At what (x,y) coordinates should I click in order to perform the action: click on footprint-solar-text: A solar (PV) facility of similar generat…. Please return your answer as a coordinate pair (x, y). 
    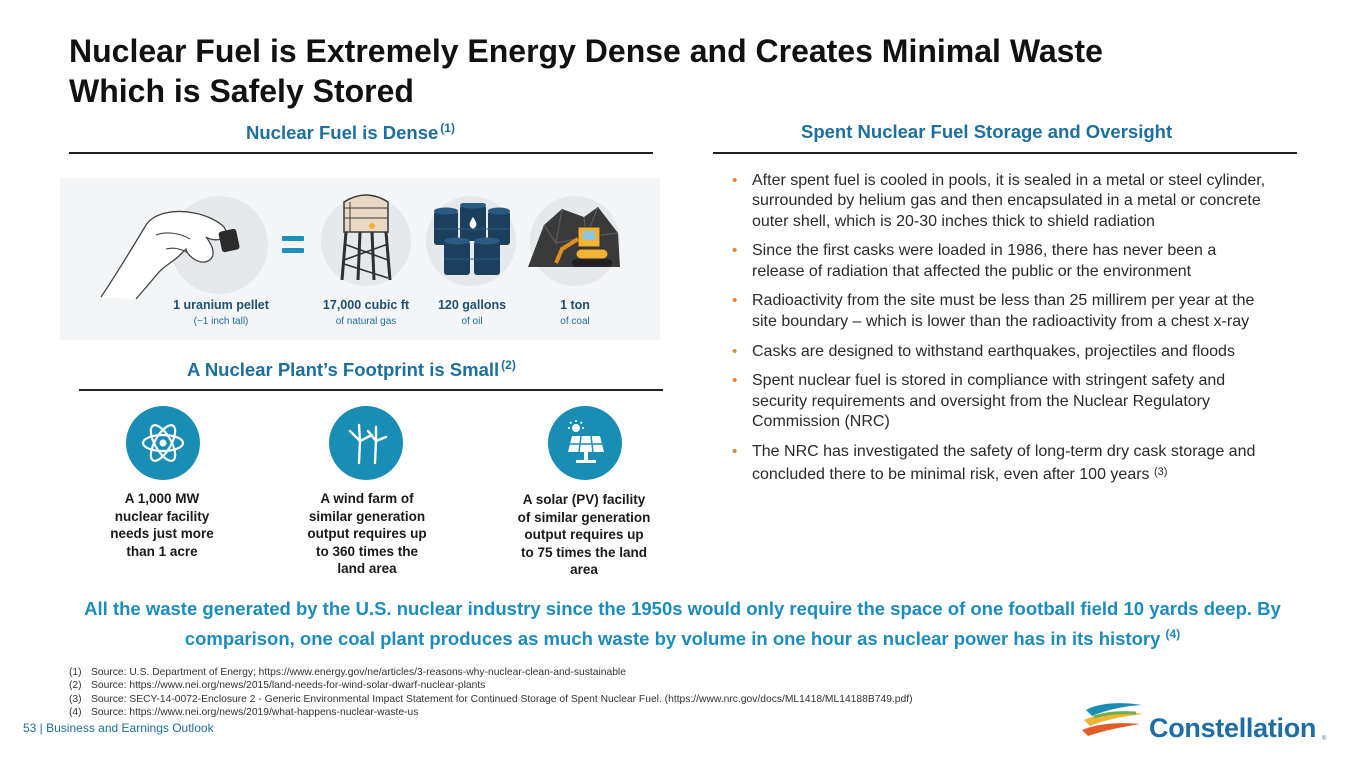
    Looking at the image, I should click on (584, 535).